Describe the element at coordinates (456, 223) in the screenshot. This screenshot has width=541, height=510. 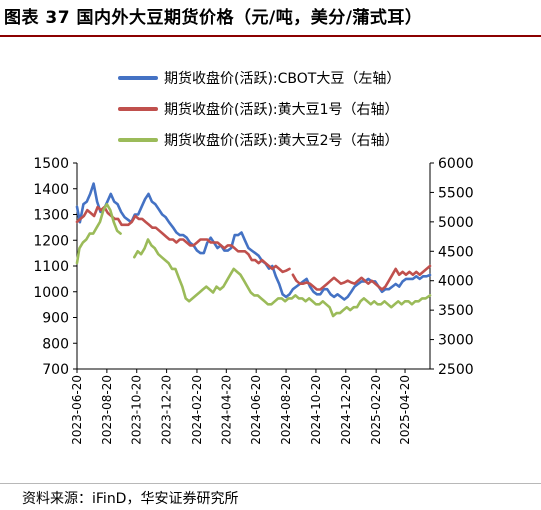
I see `right-tick-label: 5000` at that location.